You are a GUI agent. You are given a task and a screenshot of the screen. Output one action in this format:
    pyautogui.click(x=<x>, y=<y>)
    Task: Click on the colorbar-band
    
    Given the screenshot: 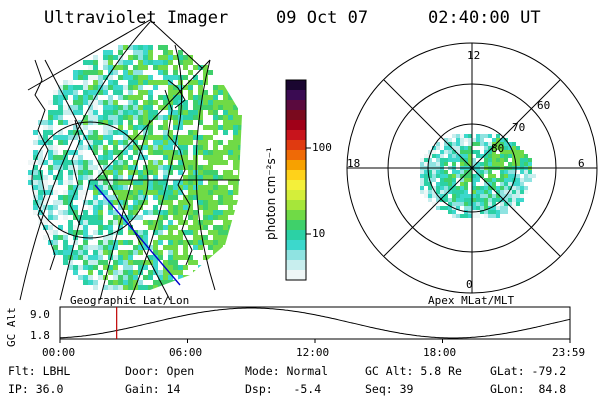 What is the action you would take?
    pyautogui.click(x=296, y=115)
    